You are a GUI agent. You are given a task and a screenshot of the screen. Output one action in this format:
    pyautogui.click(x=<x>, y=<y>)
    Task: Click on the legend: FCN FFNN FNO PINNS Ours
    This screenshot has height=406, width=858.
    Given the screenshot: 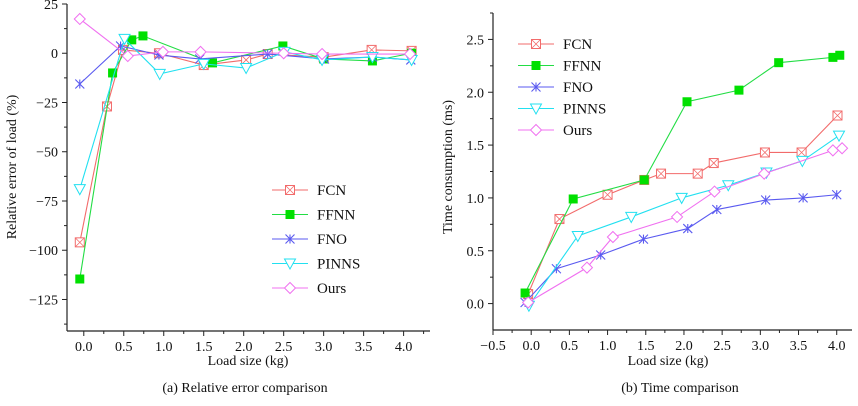 What is the action you would take?
    pyautogui.click(x=316, y=240)
    